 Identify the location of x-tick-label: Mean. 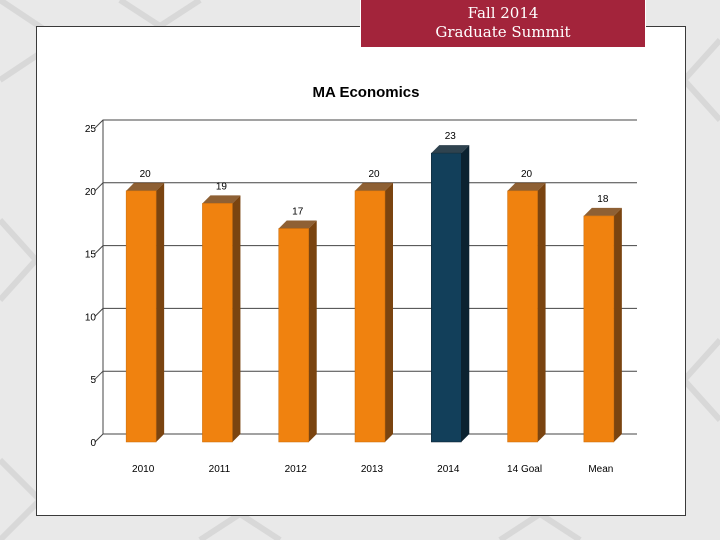
(600, 469).